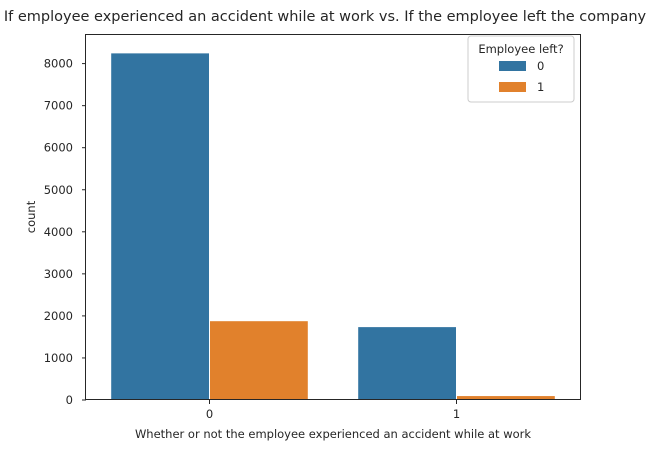 The height and width of the screenshot is (449, 663). What do you see at coordinates (456, 414) in the screenshot?
I see `x-tick-label: 1` at bounding box center [456, 414].